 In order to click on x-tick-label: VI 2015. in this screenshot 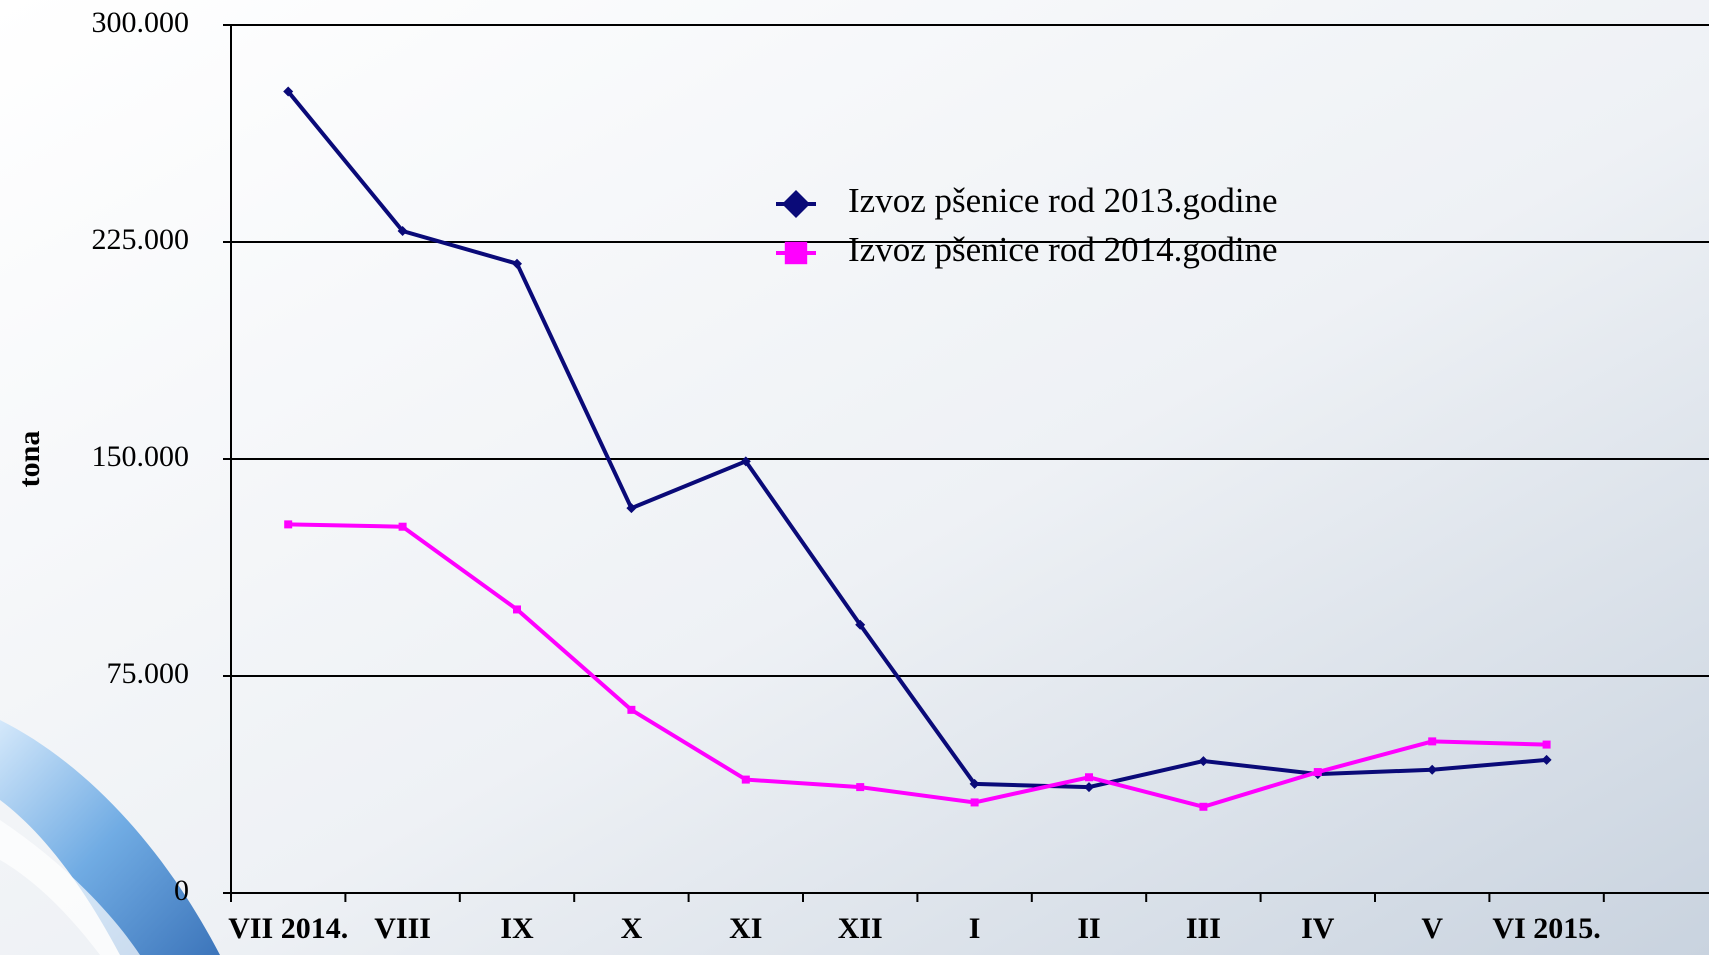, I will do `click(1546, 928)`.